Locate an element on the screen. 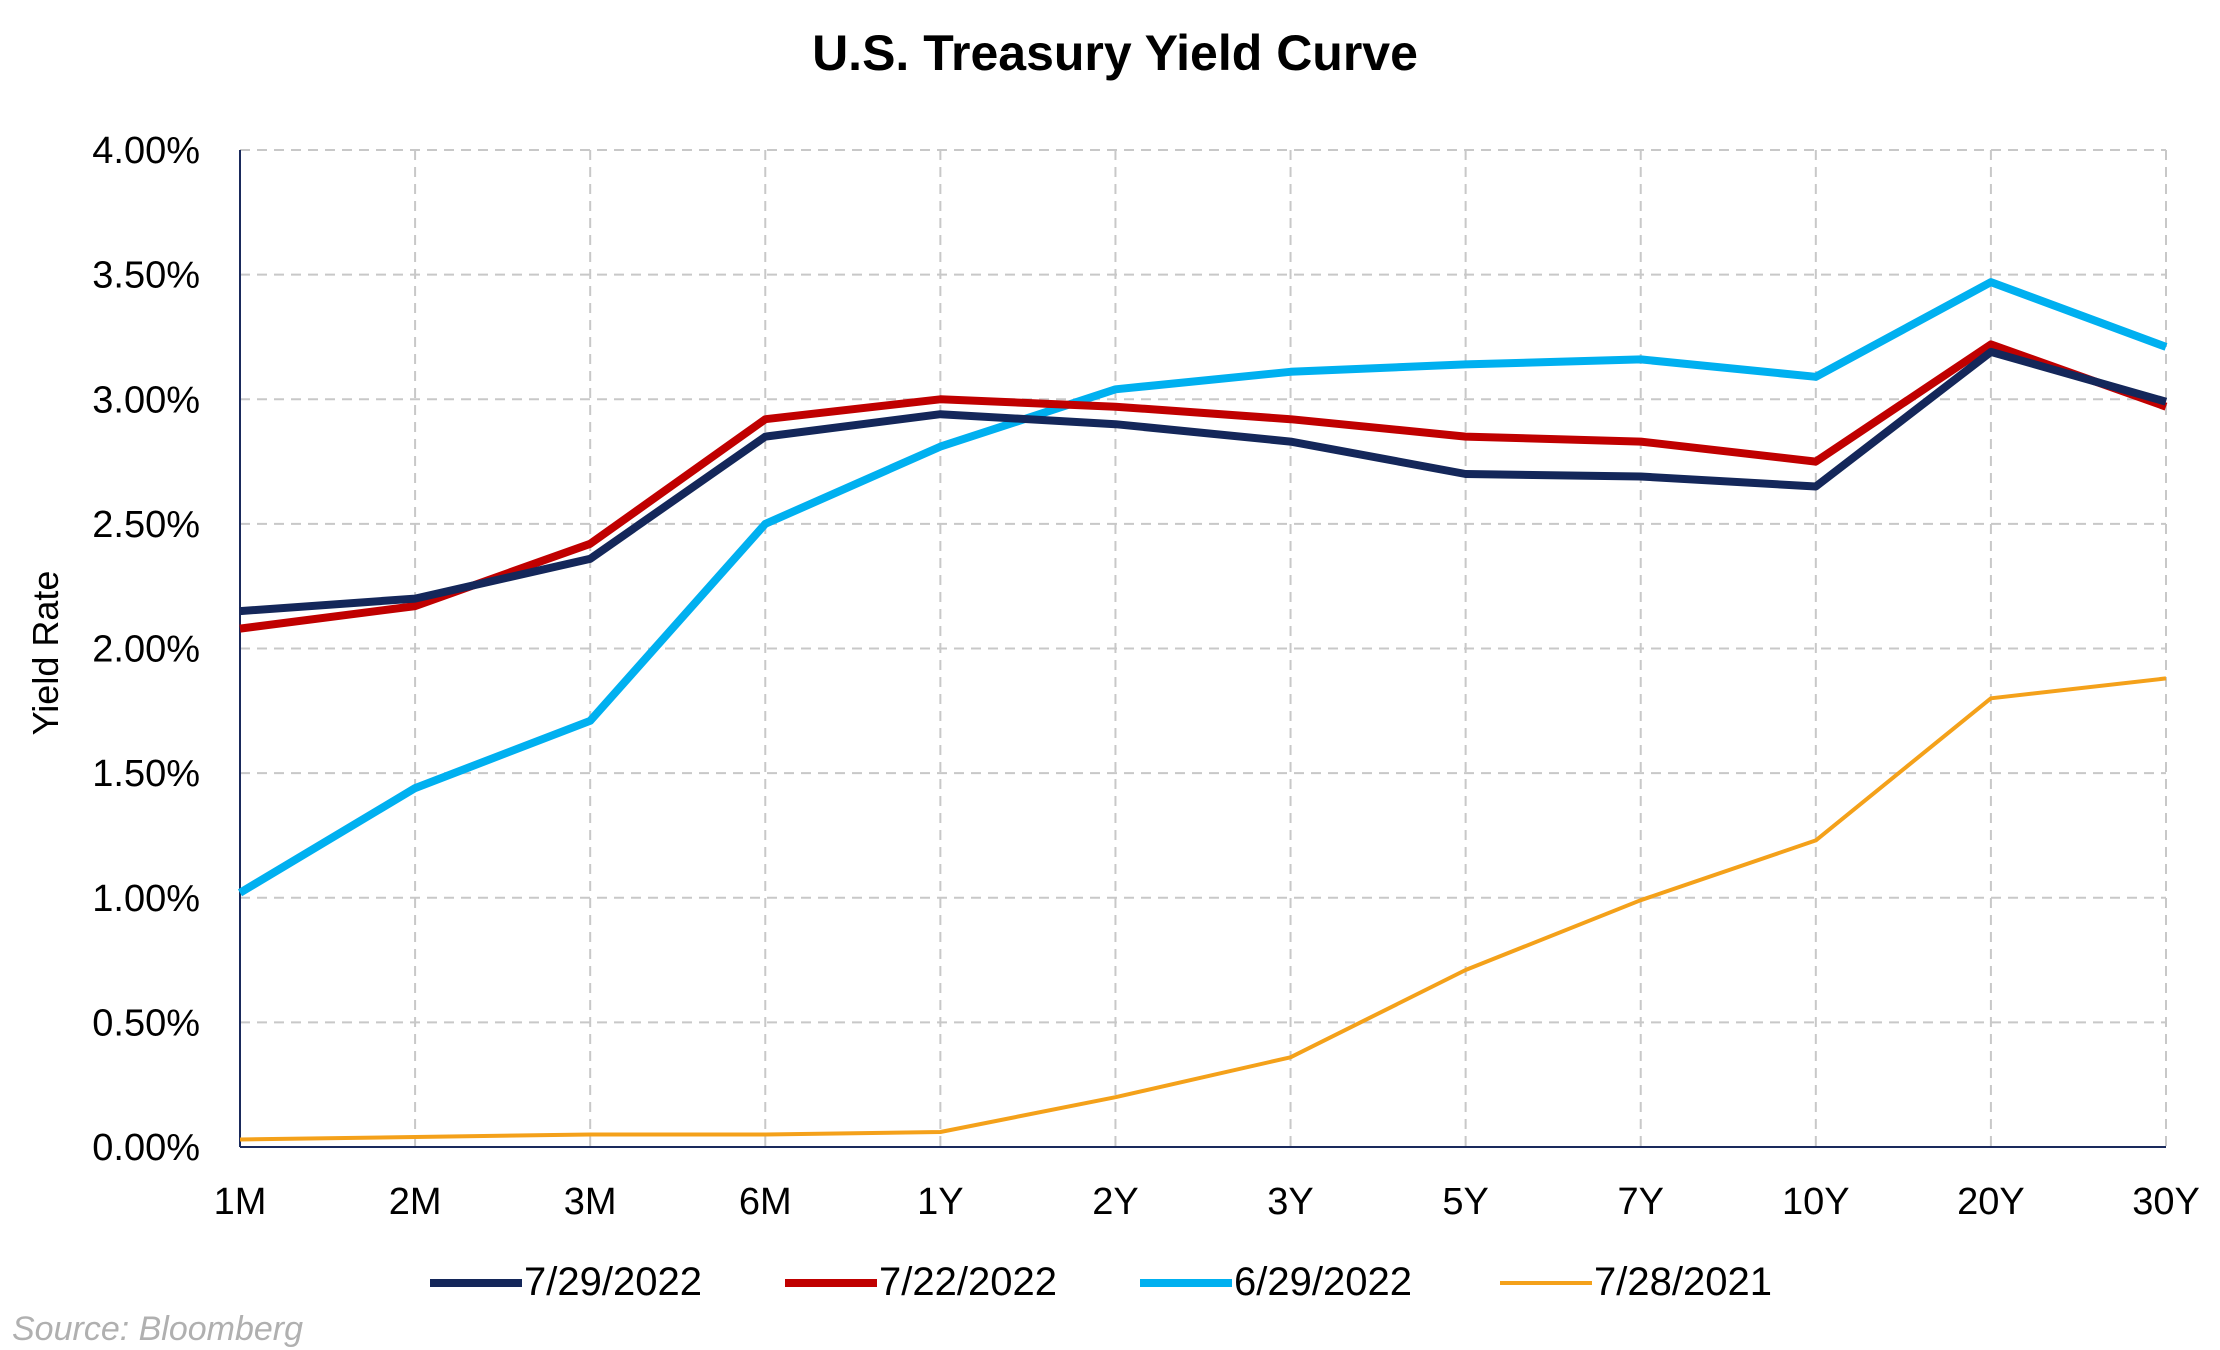 The image size is (2220, 1350). legend-item: 7/22/2022 is located at coordinates (921, 1282).